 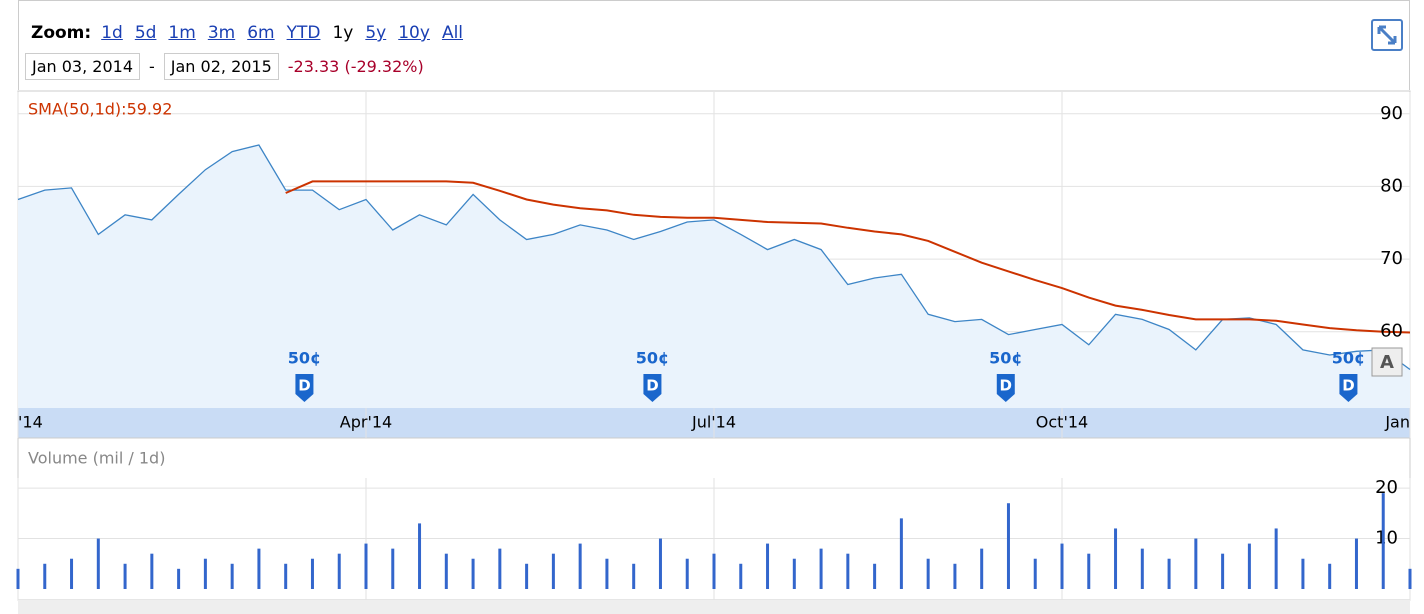 I want to click on y-tick-label: 80, so click(x=1391, y=185).